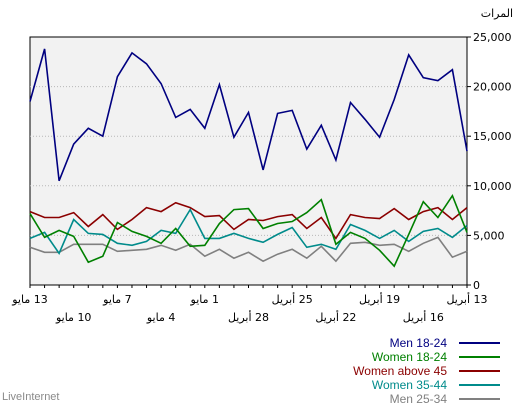  Describe the element at coordinates (419, 398) in the screenshot. I see `legend-label: Men 25-34` at that location.